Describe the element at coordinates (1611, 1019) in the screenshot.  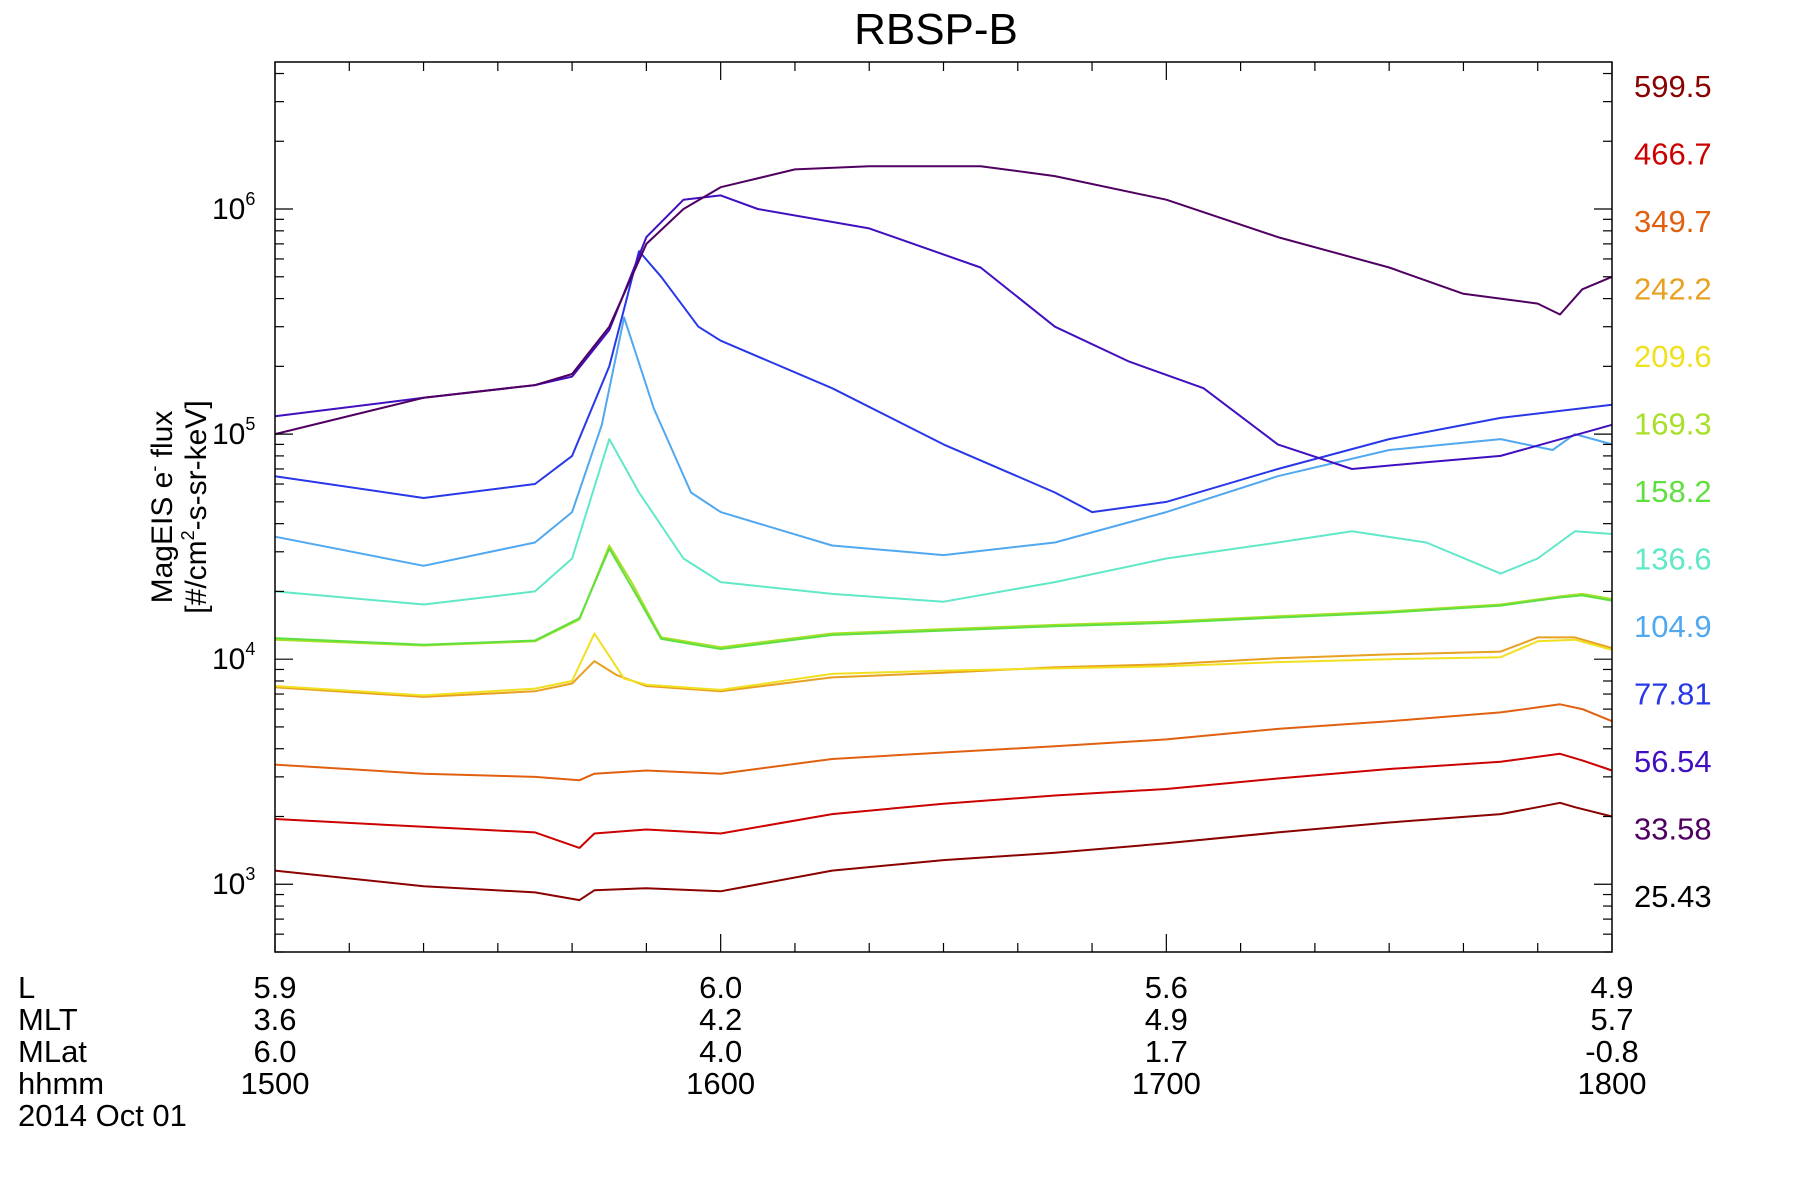
I see `ephemeris-value: 5.7` at that location.